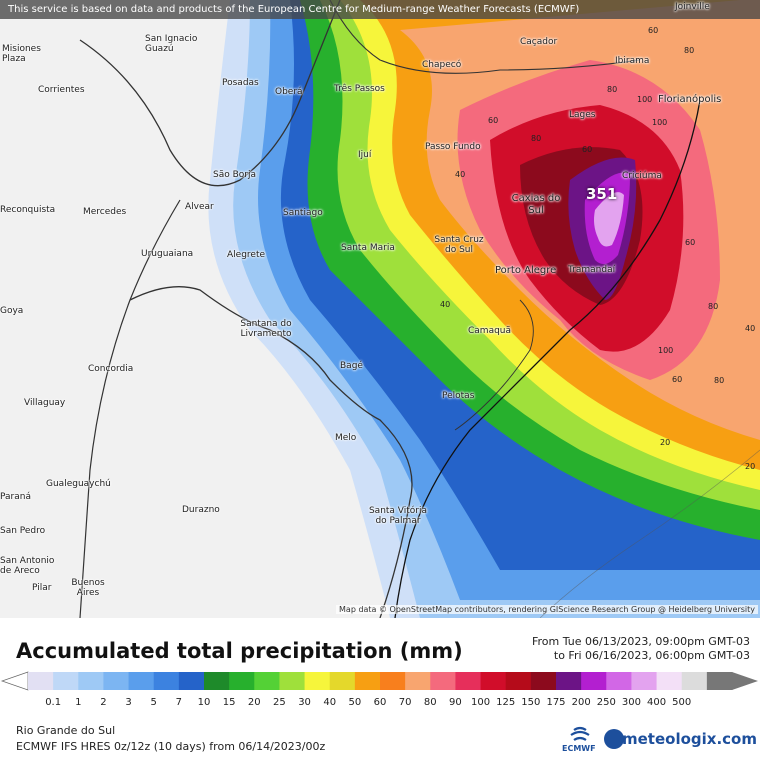 The image size is (760, 760). I want to click on legend-tick-label: 60, so click(380, 702).